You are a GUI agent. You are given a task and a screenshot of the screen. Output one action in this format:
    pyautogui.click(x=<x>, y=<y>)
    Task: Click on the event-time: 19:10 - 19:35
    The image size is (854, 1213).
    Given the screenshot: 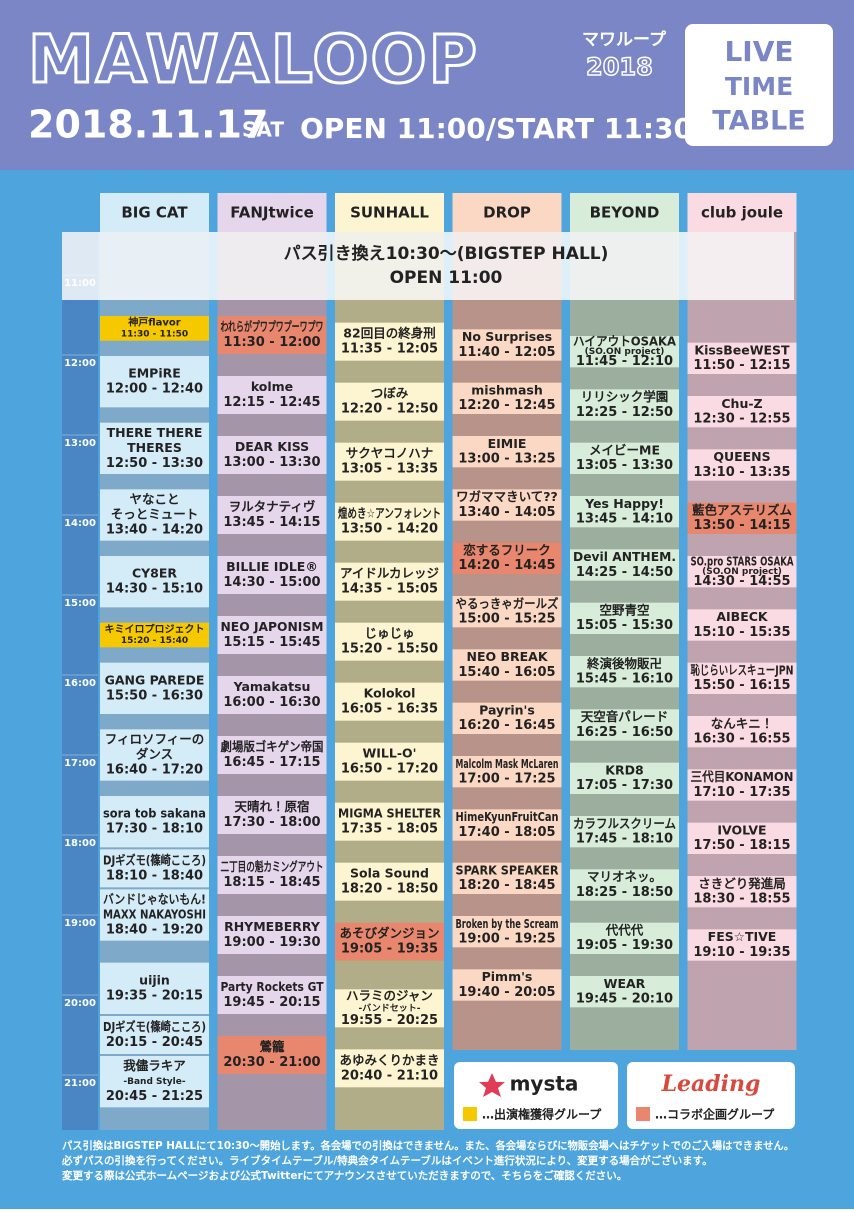 What is the action you would take?
    pyautogui.click(x=741, y=952)
    